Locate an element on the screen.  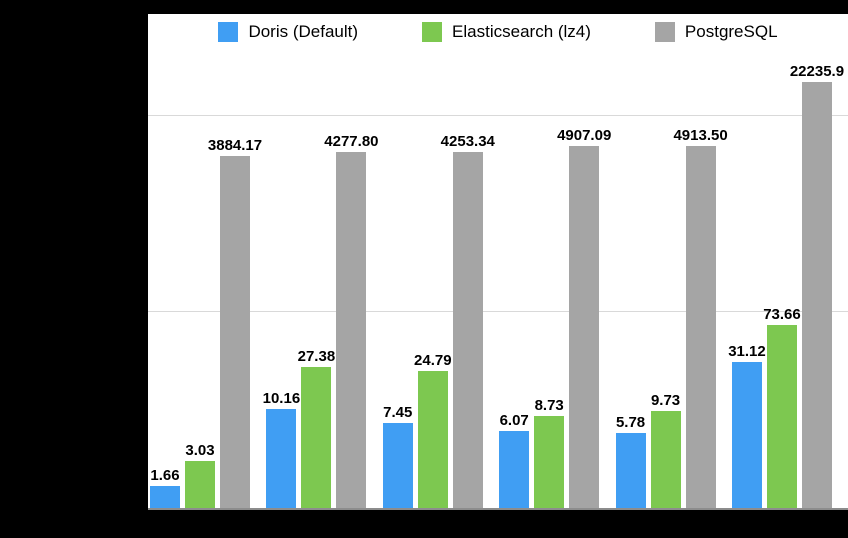
bar-value-label: 10.16 is located at coordinates (281, 399).